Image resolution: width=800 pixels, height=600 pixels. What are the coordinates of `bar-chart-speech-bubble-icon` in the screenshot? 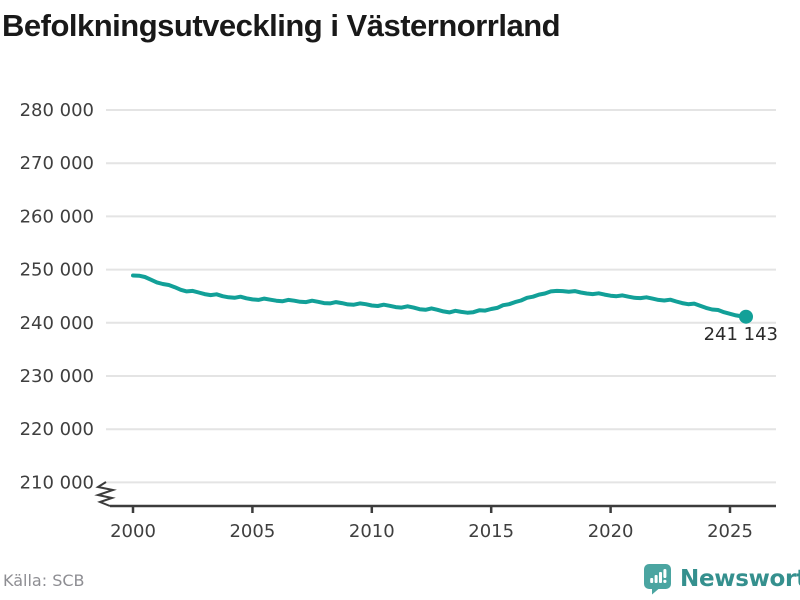 It's located at (657, 579).